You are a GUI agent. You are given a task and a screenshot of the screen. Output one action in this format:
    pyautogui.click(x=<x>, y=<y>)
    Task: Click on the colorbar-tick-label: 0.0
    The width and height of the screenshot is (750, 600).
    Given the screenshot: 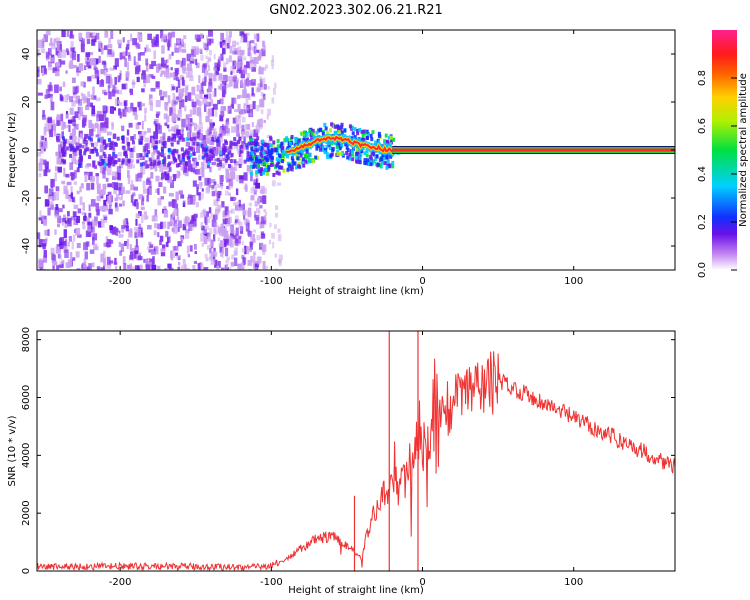 What is the action you would take?
    pyautogui.click(x=702, y=270)
    